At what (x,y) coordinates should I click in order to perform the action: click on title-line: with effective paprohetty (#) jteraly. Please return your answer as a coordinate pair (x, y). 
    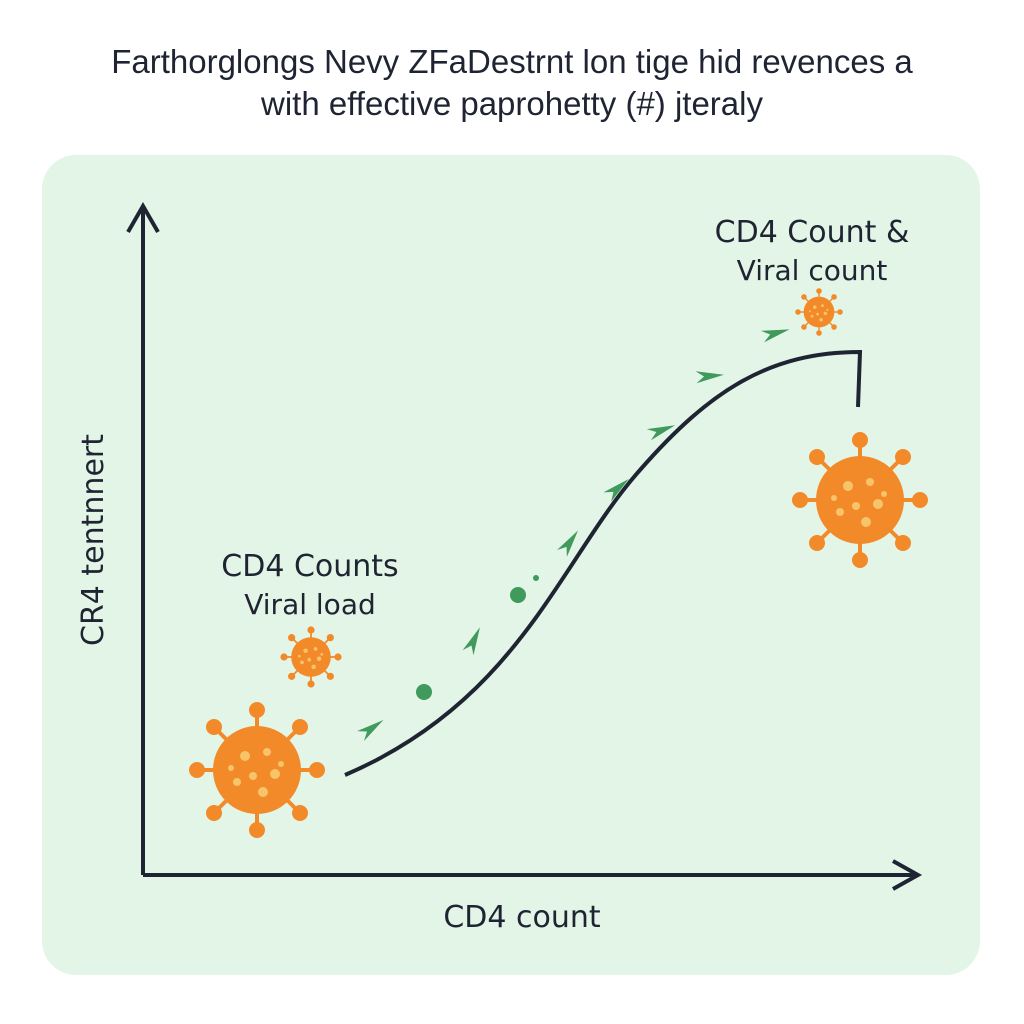
    Looking at the image, I should click on (511, 103).